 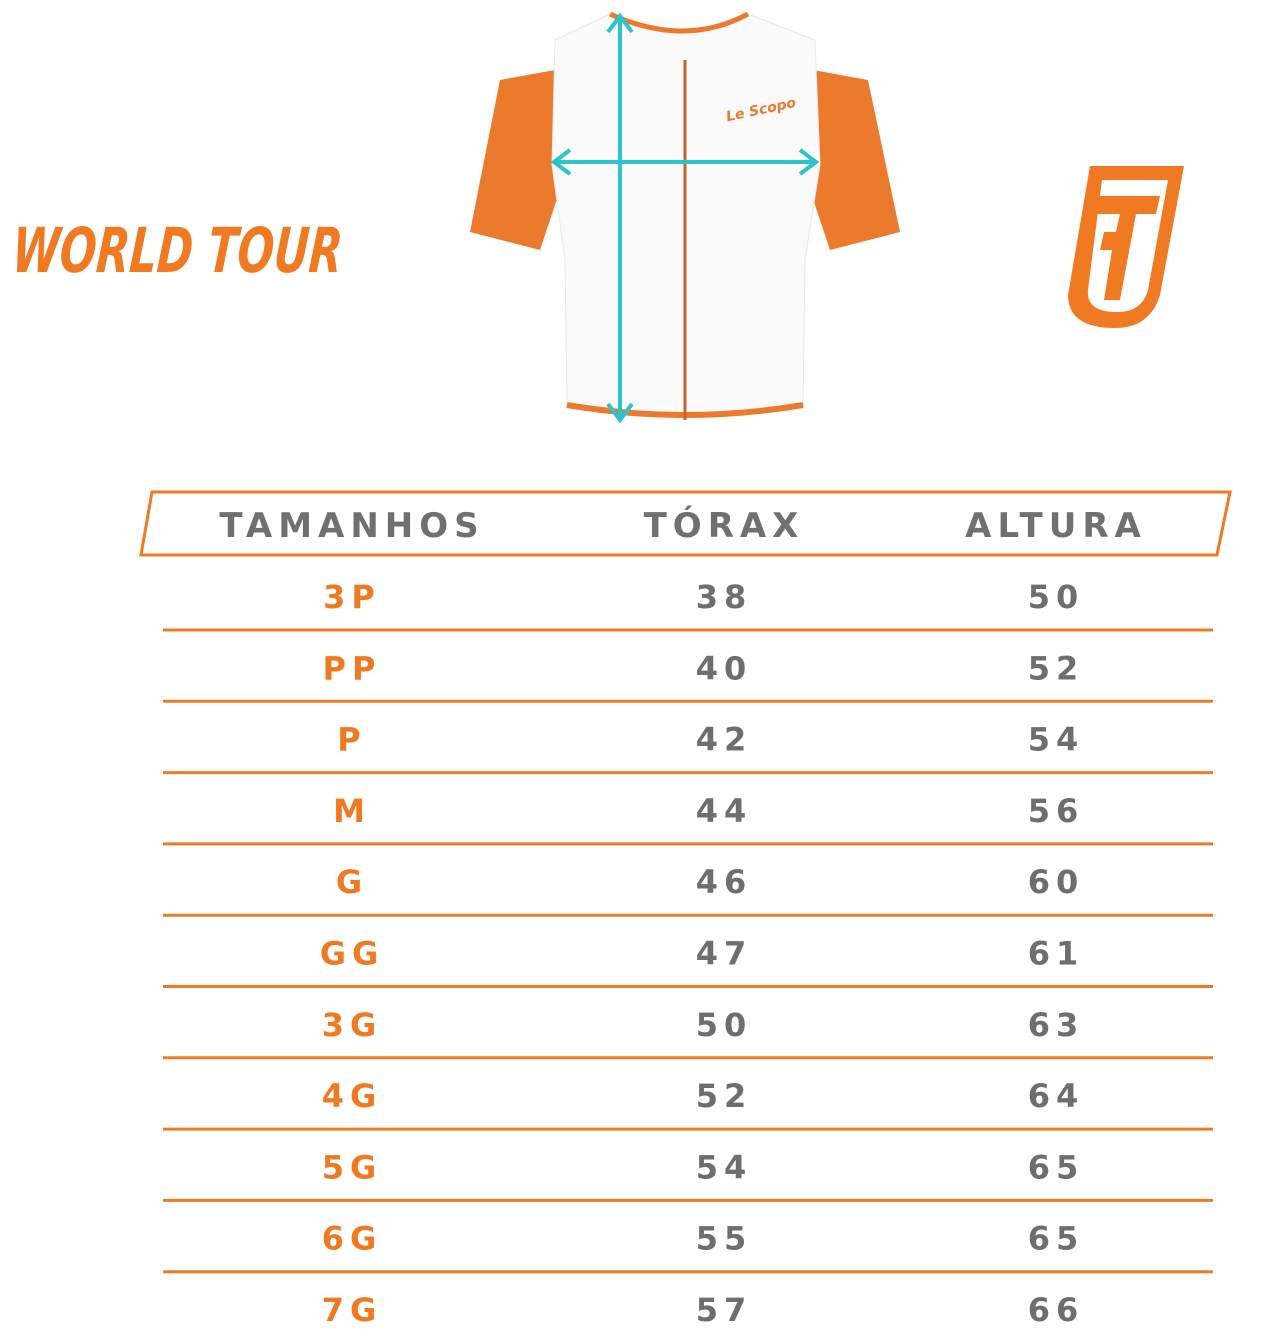 What do you see at coordinates (352, 668) in the screenshot?
I see `size-label: PP` at bounding box center [352, 668].